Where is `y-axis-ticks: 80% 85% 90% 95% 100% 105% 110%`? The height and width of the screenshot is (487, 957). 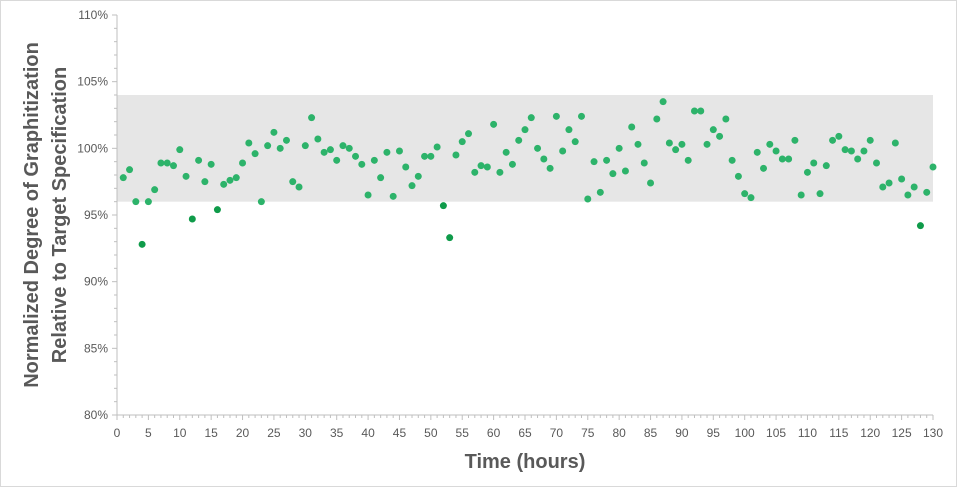 y-axis-ticks: 80% 85% 90% 95% 100% 105% 110% is located at coordinates (97, 215).